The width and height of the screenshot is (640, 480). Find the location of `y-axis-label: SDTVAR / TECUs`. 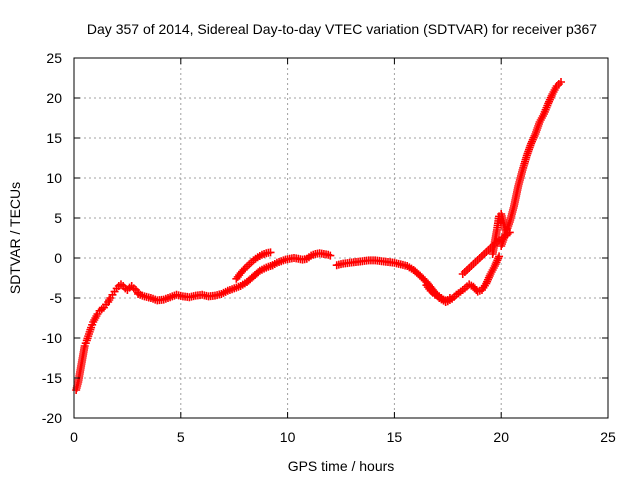

y-axis-label: SDTVAR / TECUs is located at coordinates (15, 238).